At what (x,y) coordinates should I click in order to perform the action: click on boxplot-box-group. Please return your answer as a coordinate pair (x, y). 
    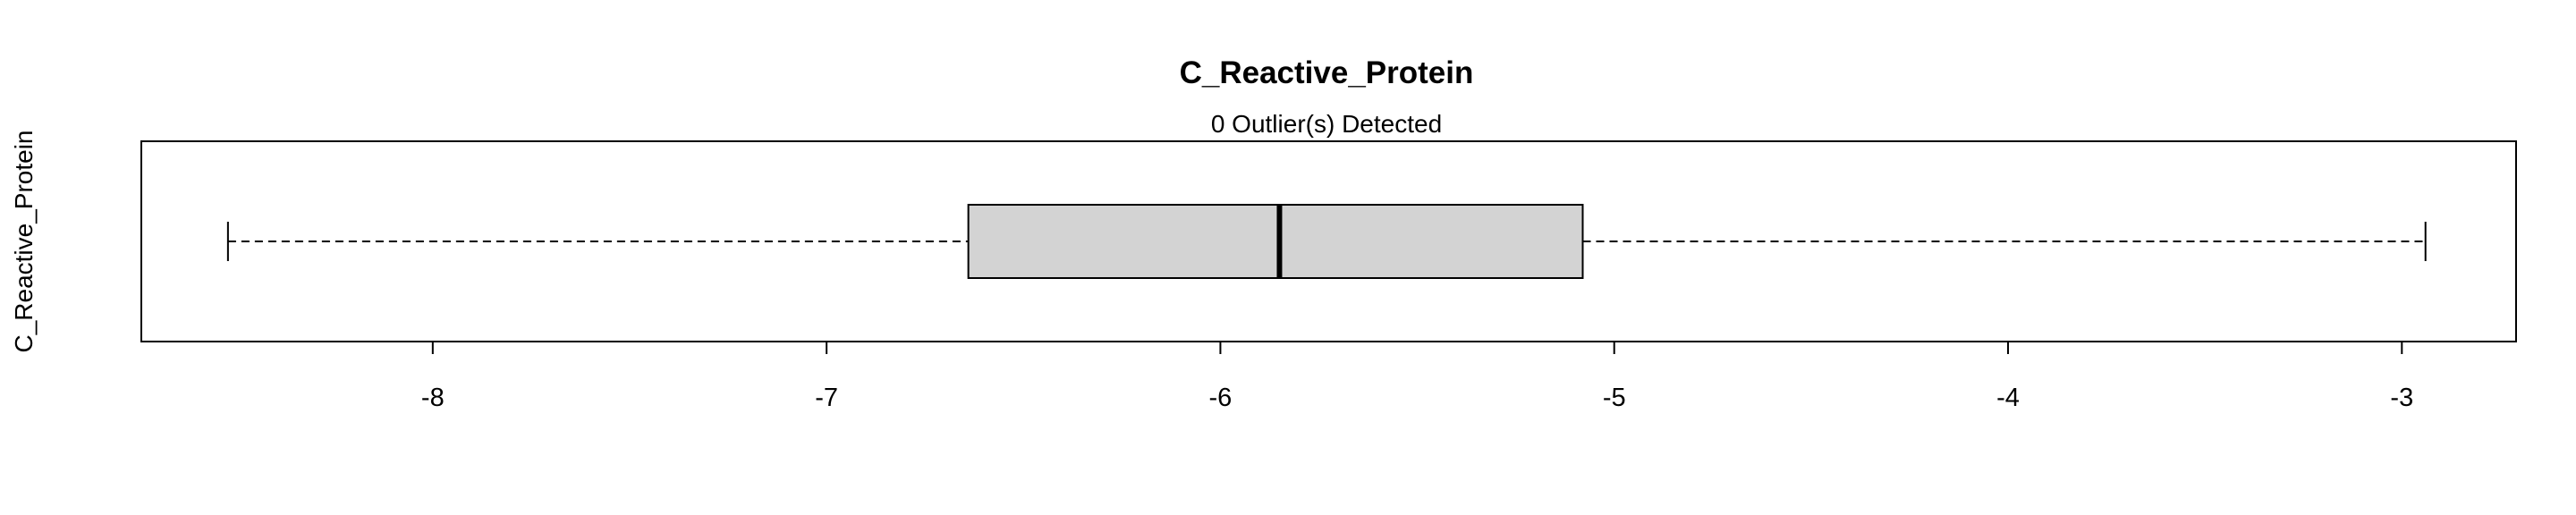
    Looking at the image, I should click on (1326, 241).